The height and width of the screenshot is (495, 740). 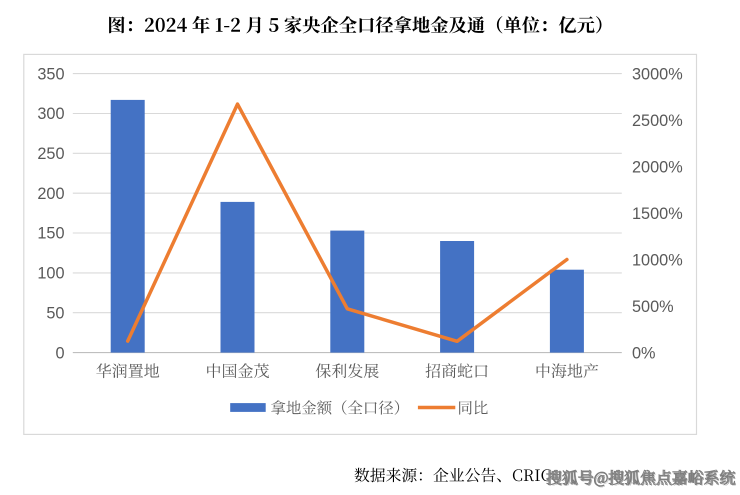 What do you see at coordinates (657, 260) in the screenshot?
I see `svg-text: 1000%` at bounding box center [657, 260].